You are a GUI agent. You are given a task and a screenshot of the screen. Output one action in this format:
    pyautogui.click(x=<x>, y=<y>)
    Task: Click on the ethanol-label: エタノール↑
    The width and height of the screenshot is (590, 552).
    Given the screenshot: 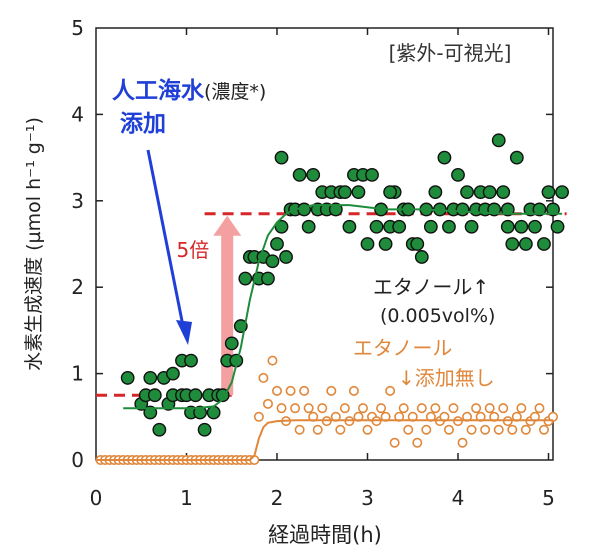 What is the action you would take?
    pyautogui.click(x=431, y=287)
    